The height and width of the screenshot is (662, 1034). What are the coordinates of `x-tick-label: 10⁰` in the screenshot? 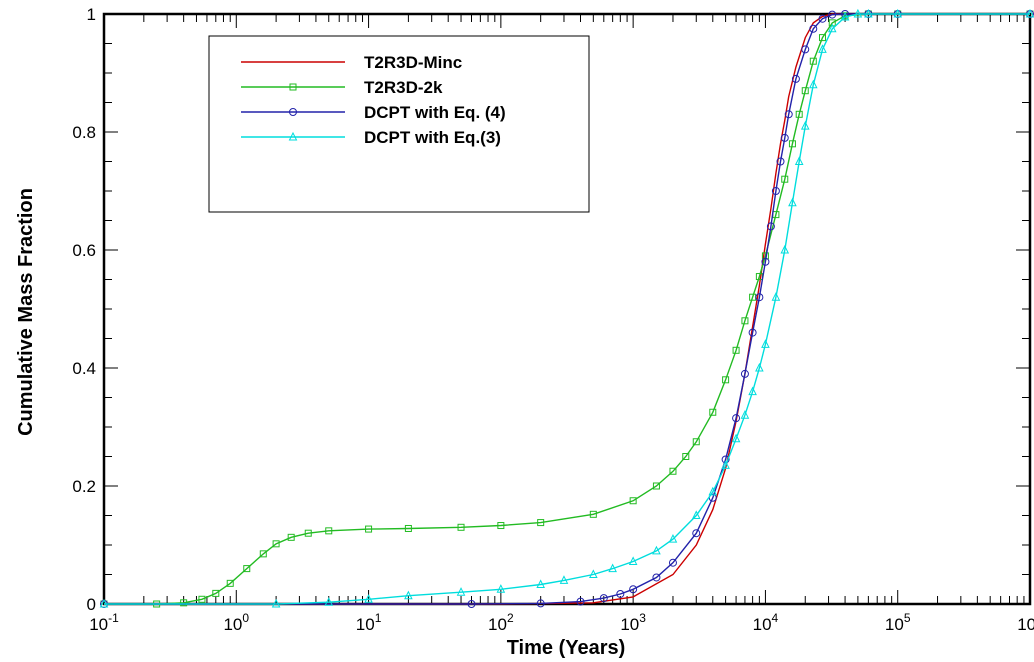 It's located at (236, 622).